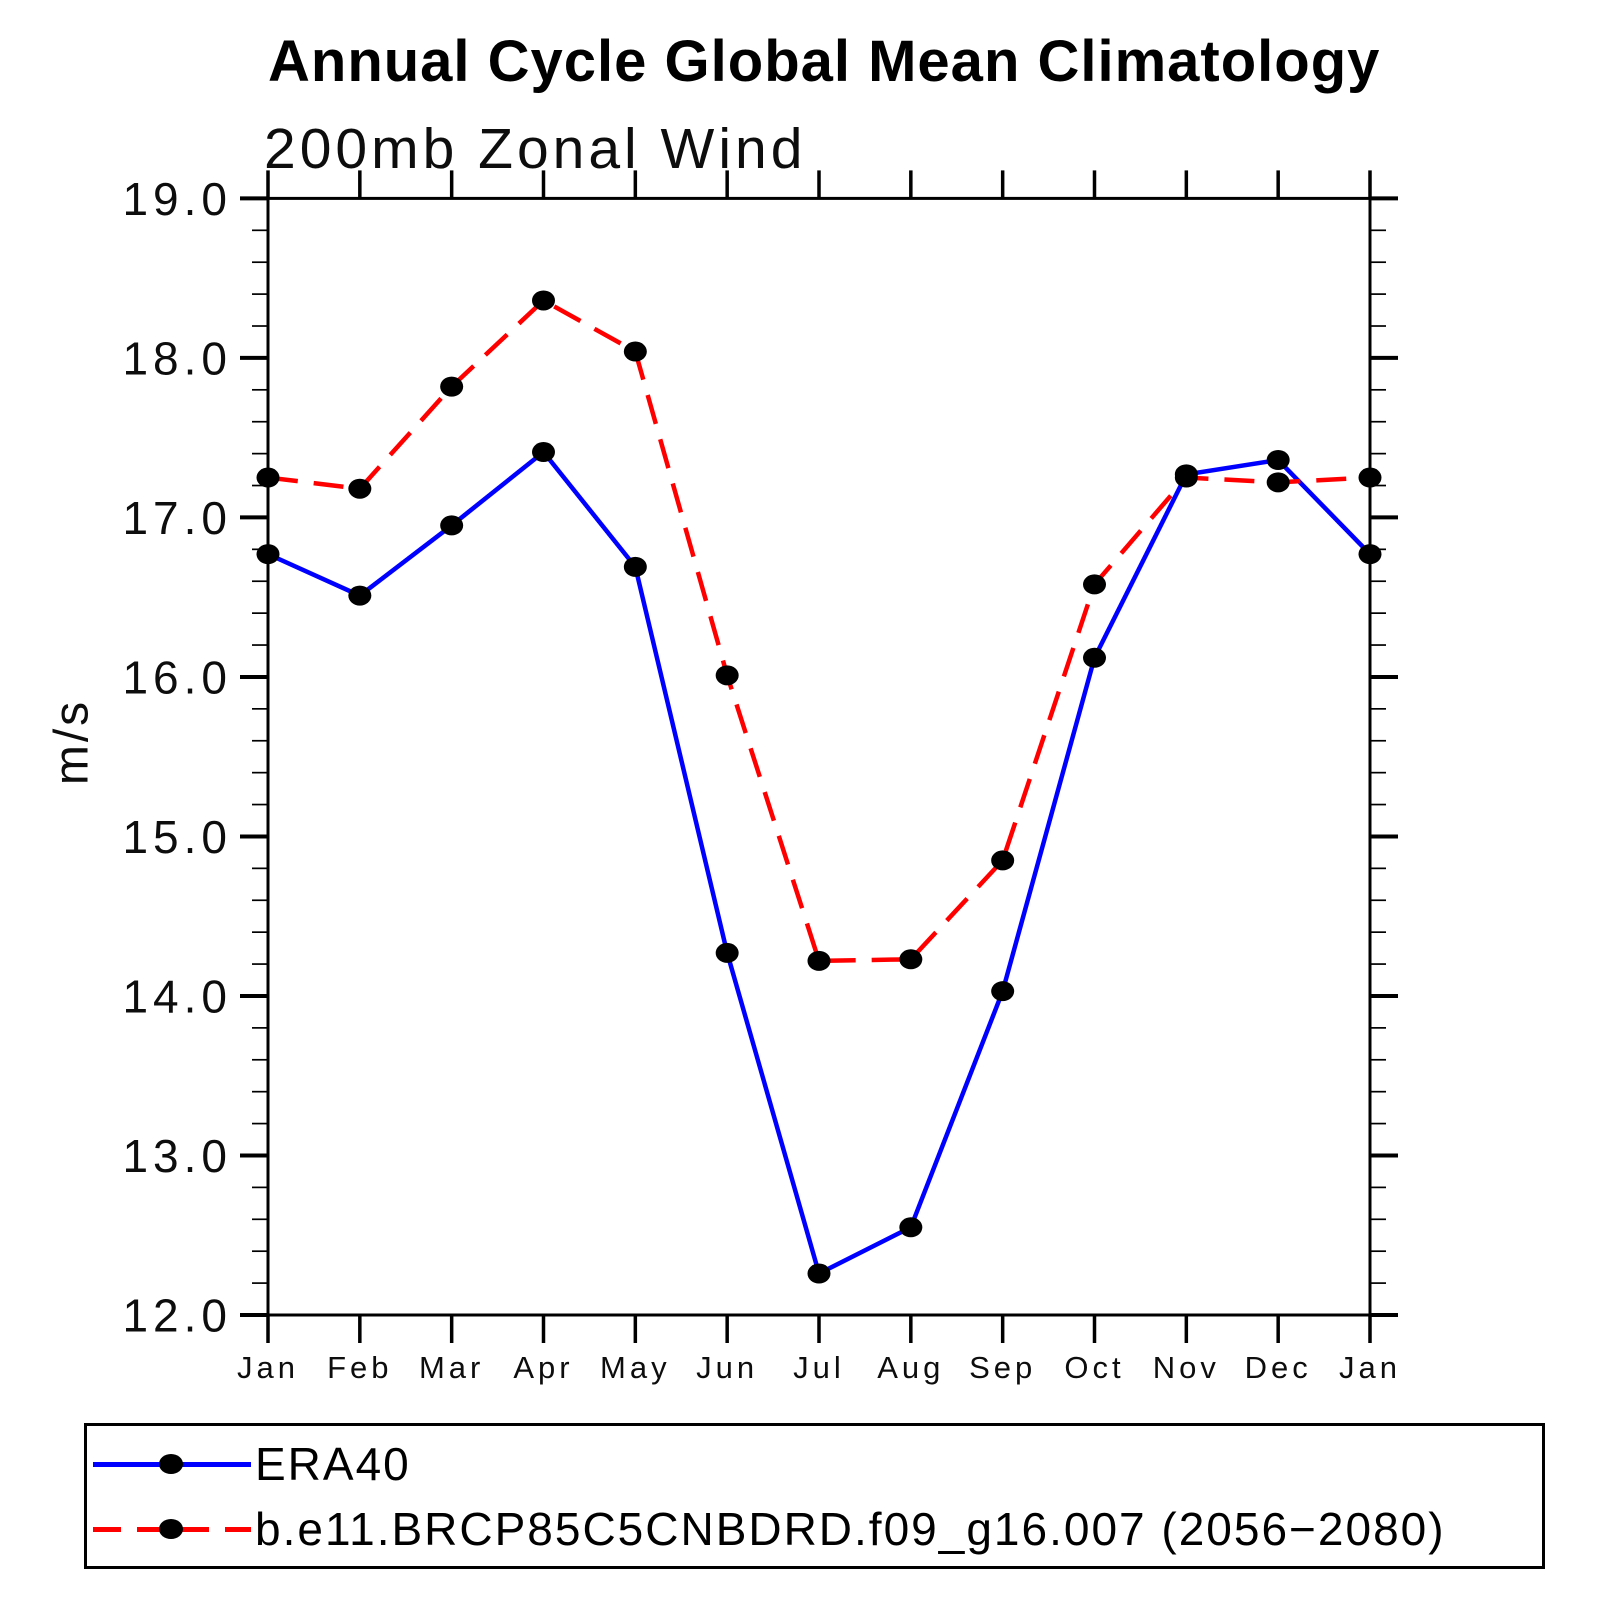 The width and height of the screenshot is (1608, 1608). What do you see at coordinates (177, 518) in the screenshot?
I see `y-tick-label: 17.0` at bounding box center [177, 518].